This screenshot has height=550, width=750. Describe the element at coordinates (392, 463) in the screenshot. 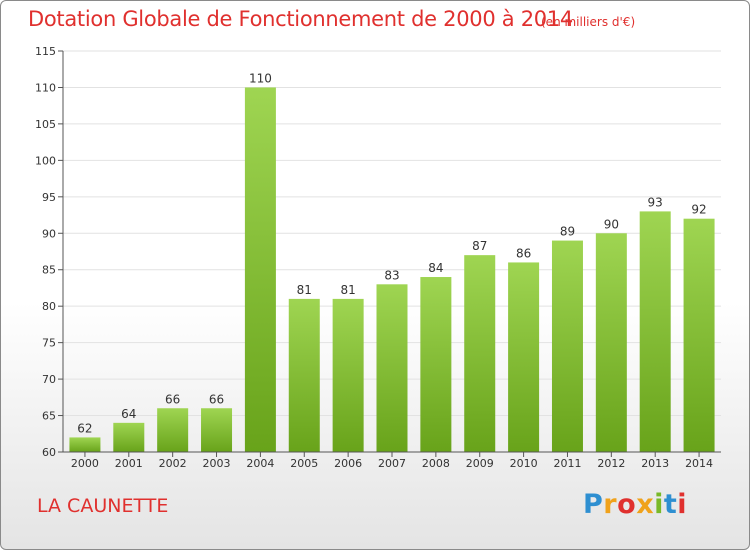

I see `x-tick-label: 2007` at that location.